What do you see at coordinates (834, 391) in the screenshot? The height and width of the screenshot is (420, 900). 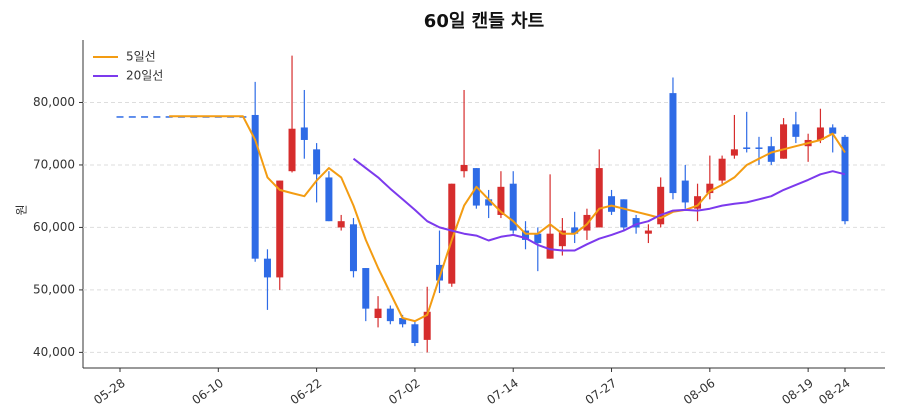 I see `x-tick-label: 08-24` at bounding box center [834, 391].